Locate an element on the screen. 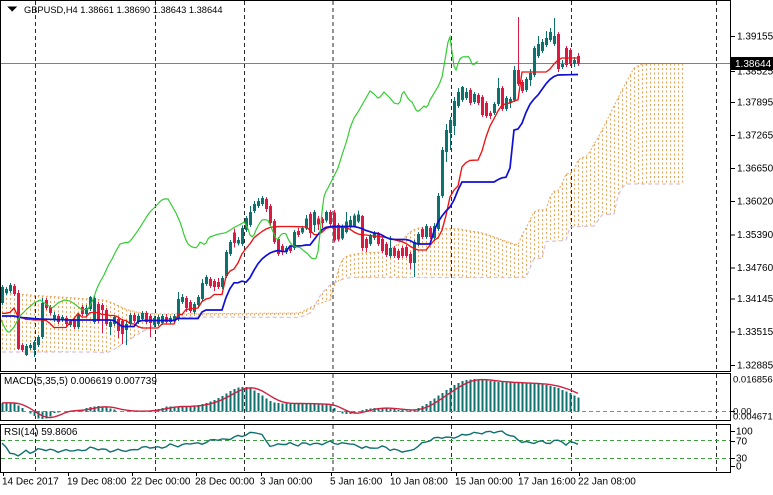 The image size is (773, 495). svg-text: 100 is located at coordinates (744, 432).